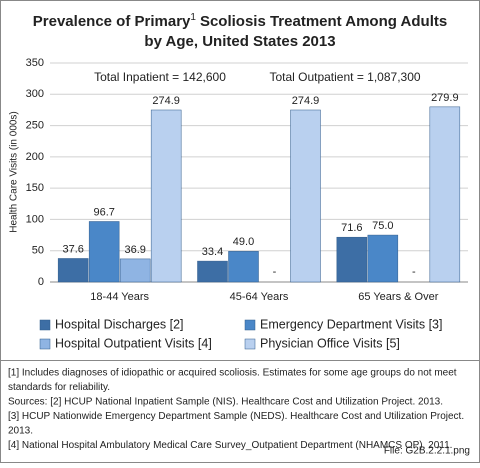 This screenshot has width=480, height=468. What do you see at coordinates (193, 17) in the screenshot?
I see `title-superscript: 1` at bounding box center [193, 17].